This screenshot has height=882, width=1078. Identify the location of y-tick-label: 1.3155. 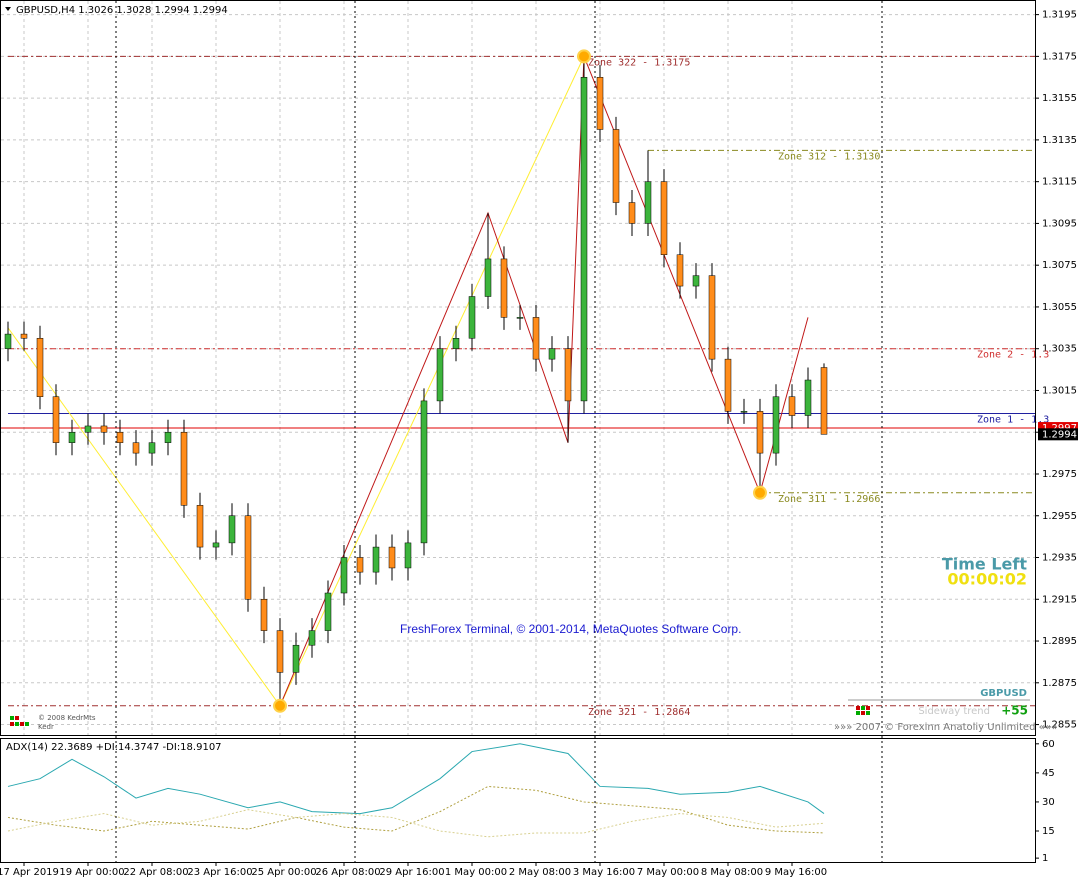
(1059, 98).